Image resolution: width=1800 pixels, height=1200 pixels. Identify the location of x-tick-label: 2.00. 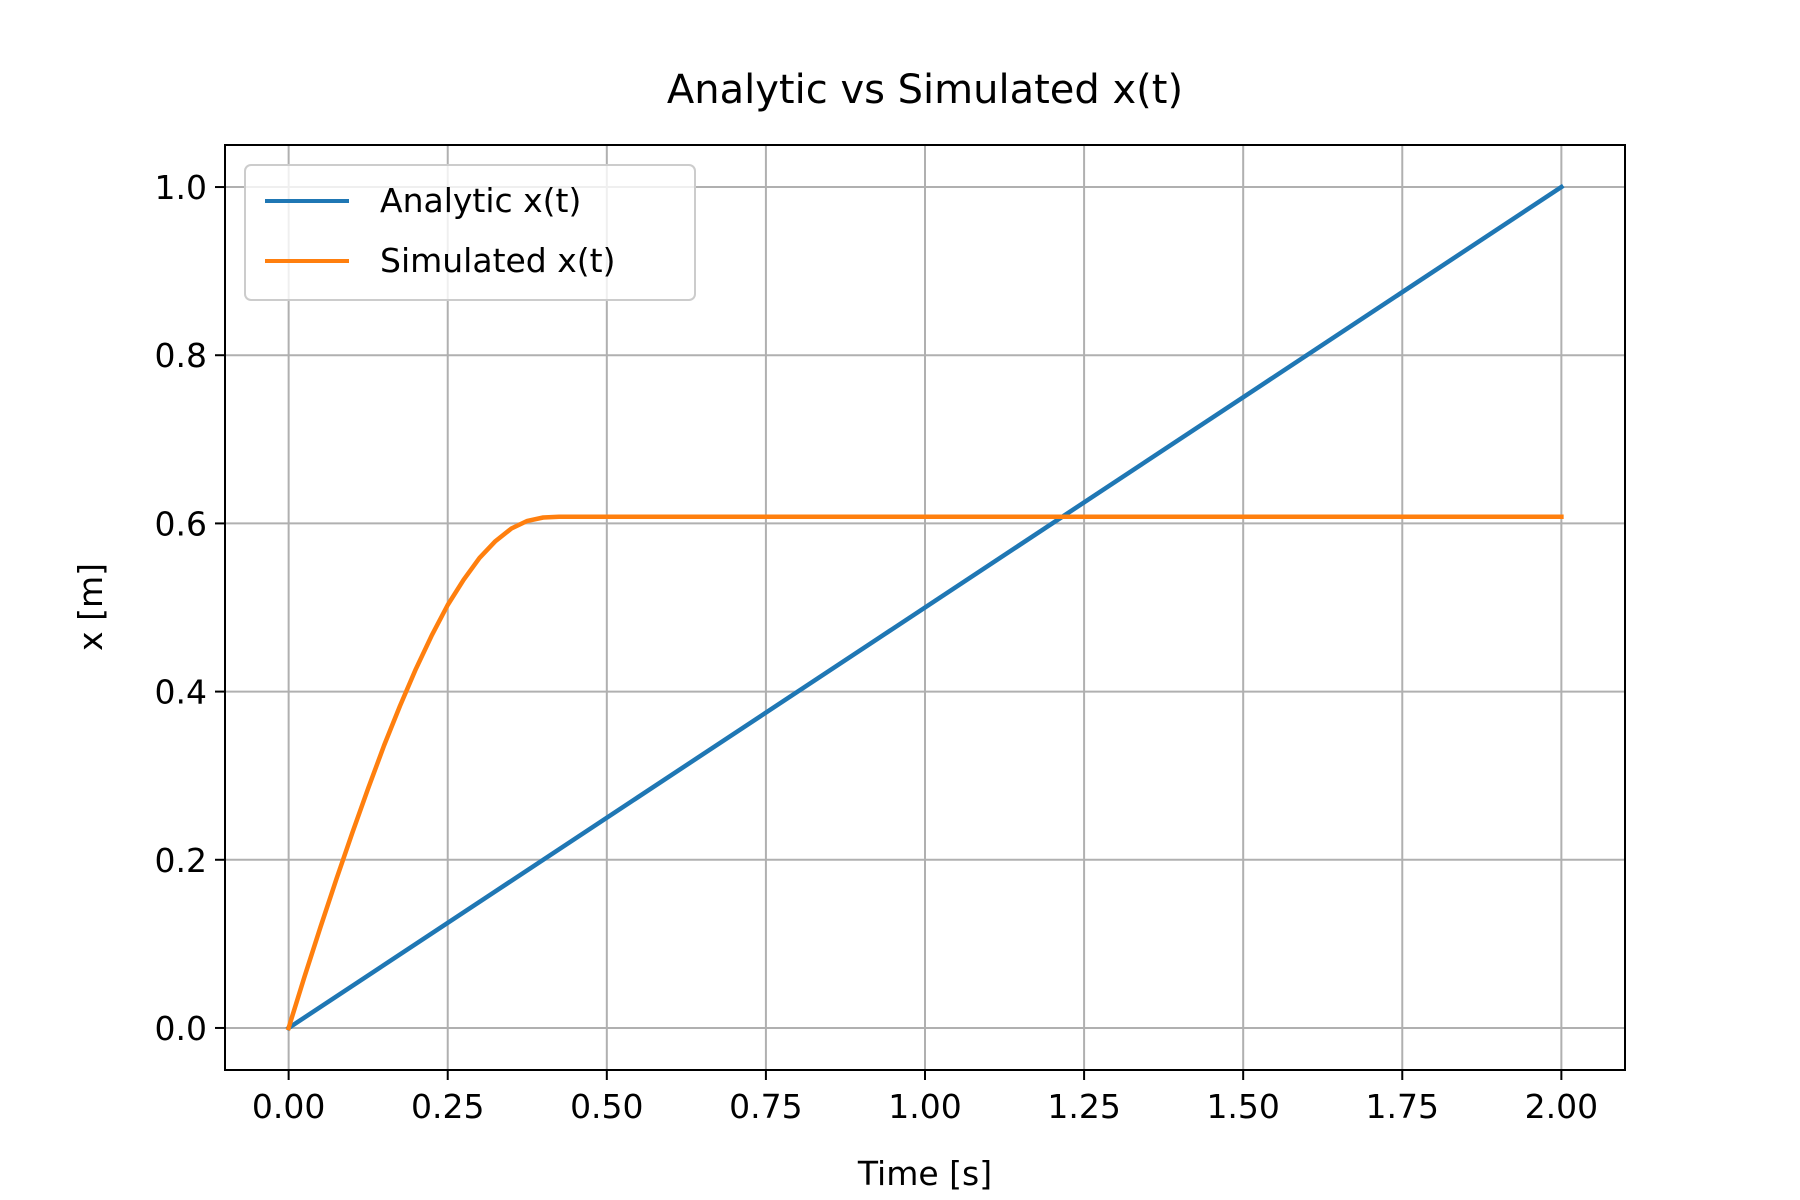
(1561, 1106).